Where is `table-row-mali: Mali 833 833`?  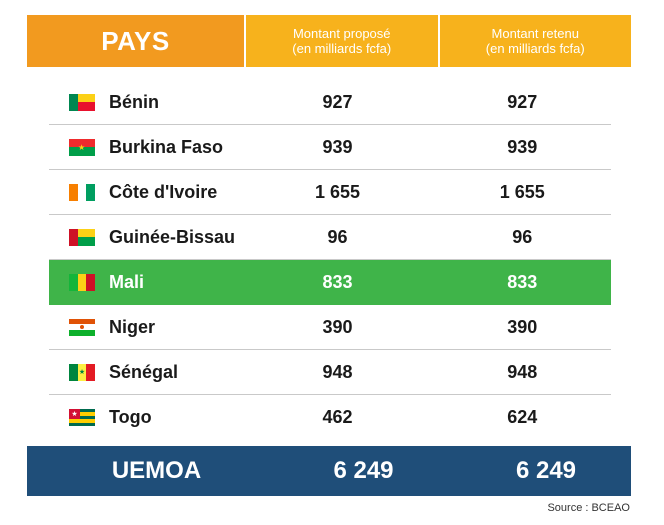 table-row-mali: Mali 833 833 is located at coordinates (330, 282).